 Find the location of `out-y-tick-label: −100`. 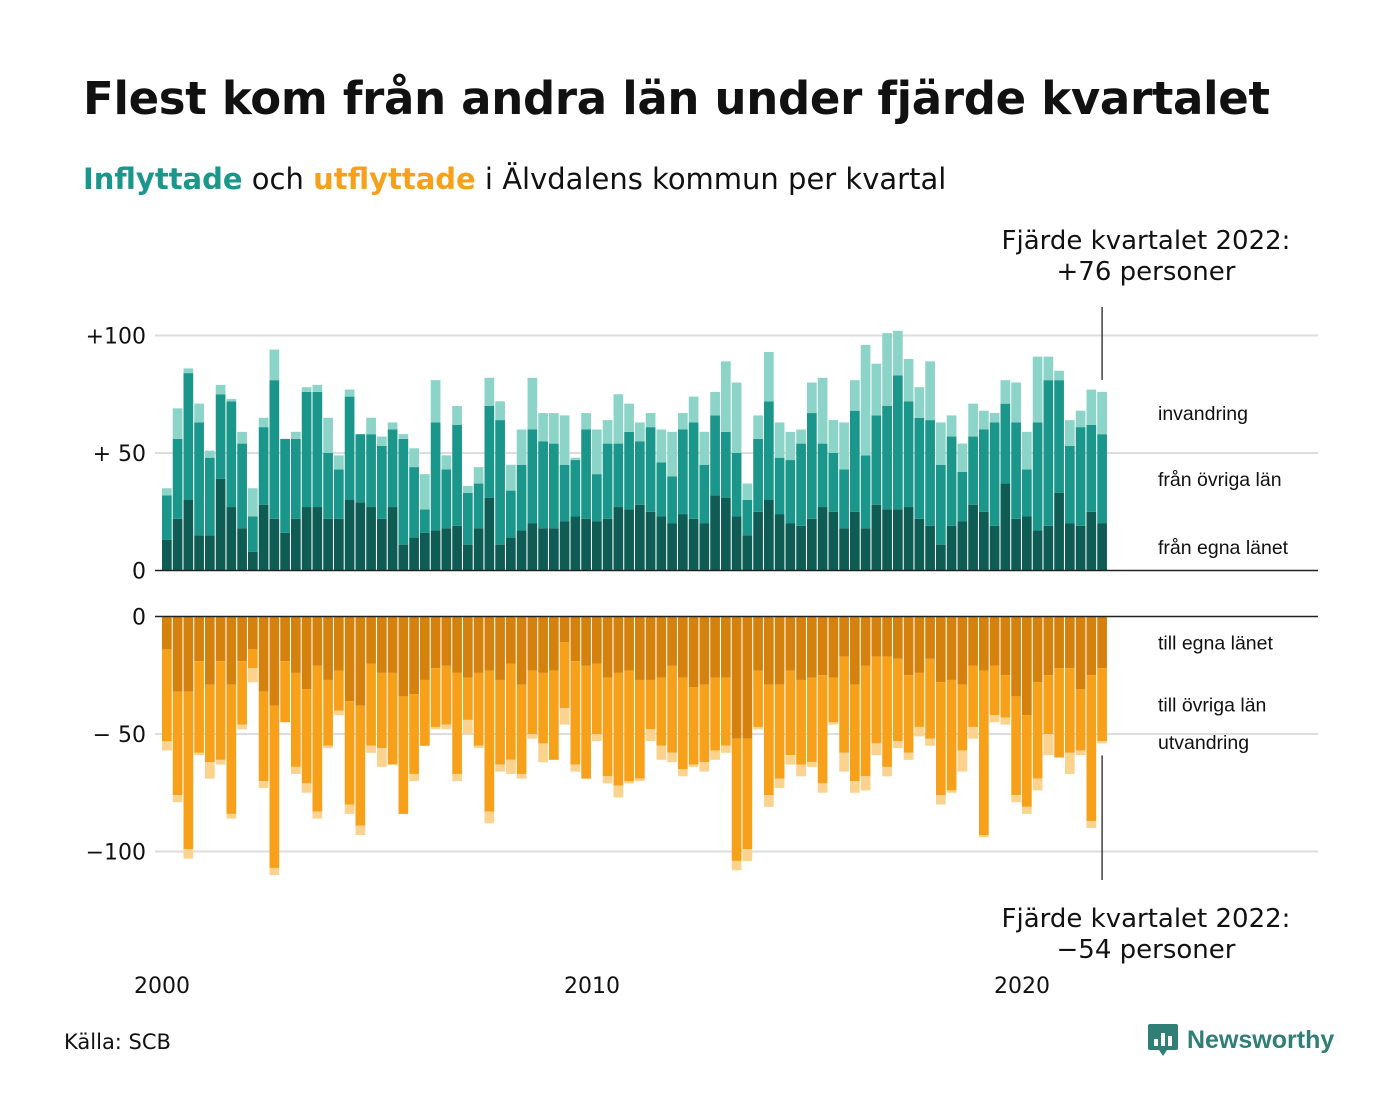

out-y-tick-label: −100 is located at coordinates (116, 853).